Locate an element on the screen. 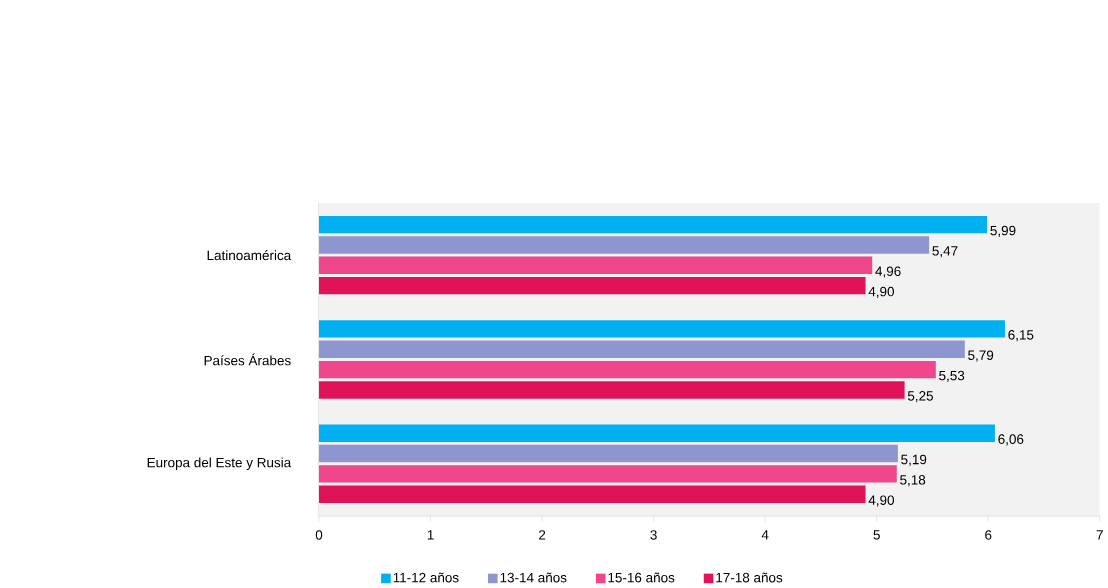 The height and width of the screenshot is (588, 1108). x-tick-label: 0 is located at coordinates (319, 535).